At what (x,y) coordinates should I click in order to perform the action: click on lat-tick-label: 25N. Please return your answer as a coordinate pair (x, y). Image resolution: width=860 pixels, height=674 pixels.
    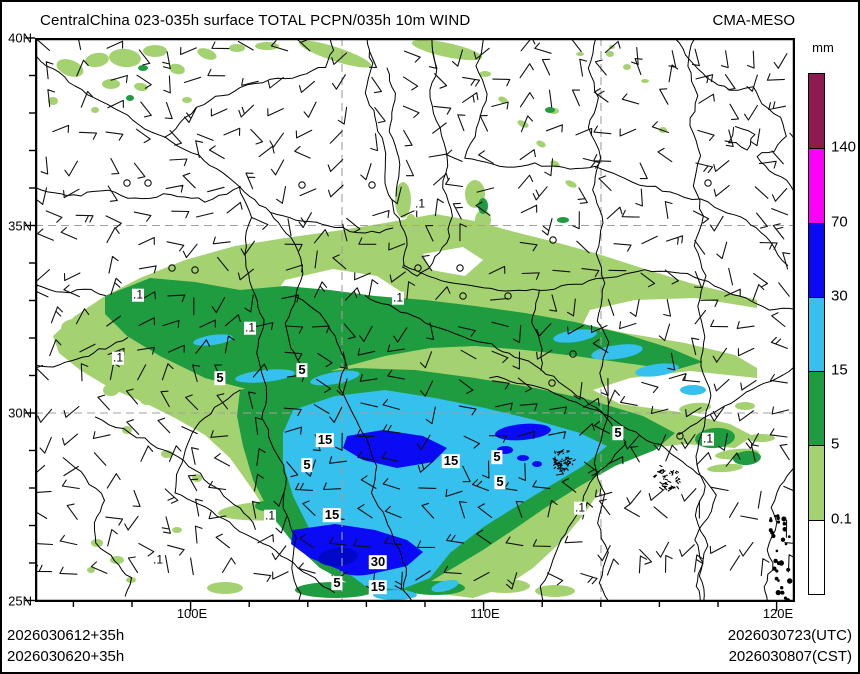
    Looking at the image, I should click on (20, 600).